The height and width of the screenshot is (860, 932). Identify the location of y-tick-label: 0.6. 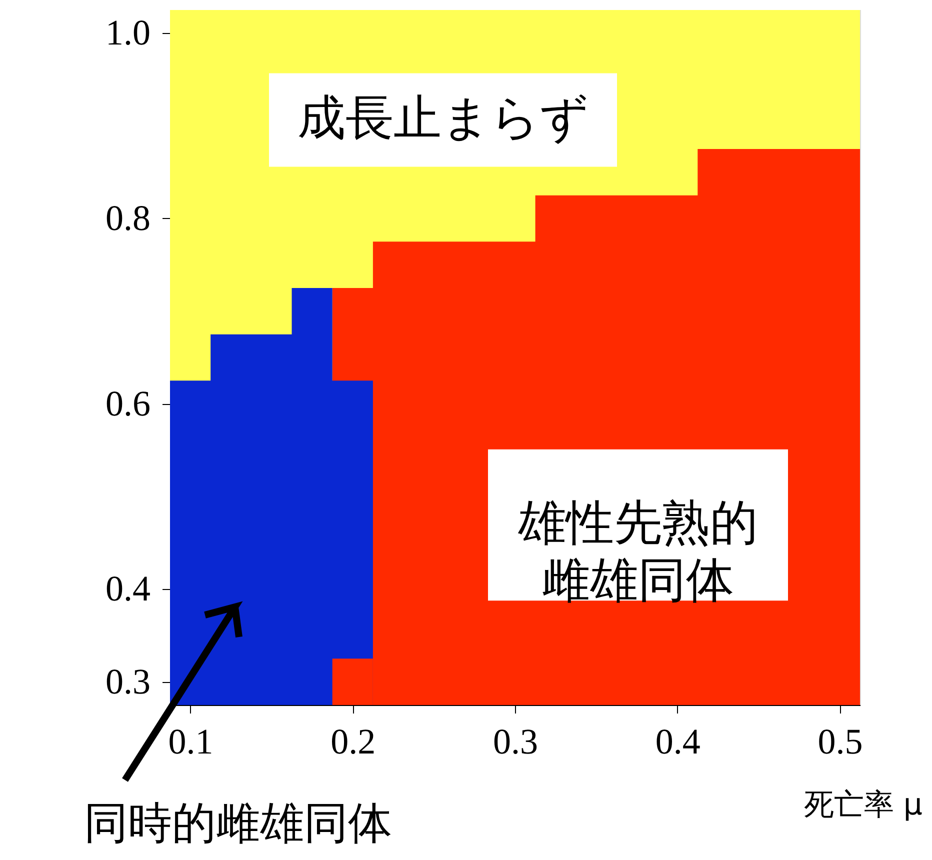
(128, 403).